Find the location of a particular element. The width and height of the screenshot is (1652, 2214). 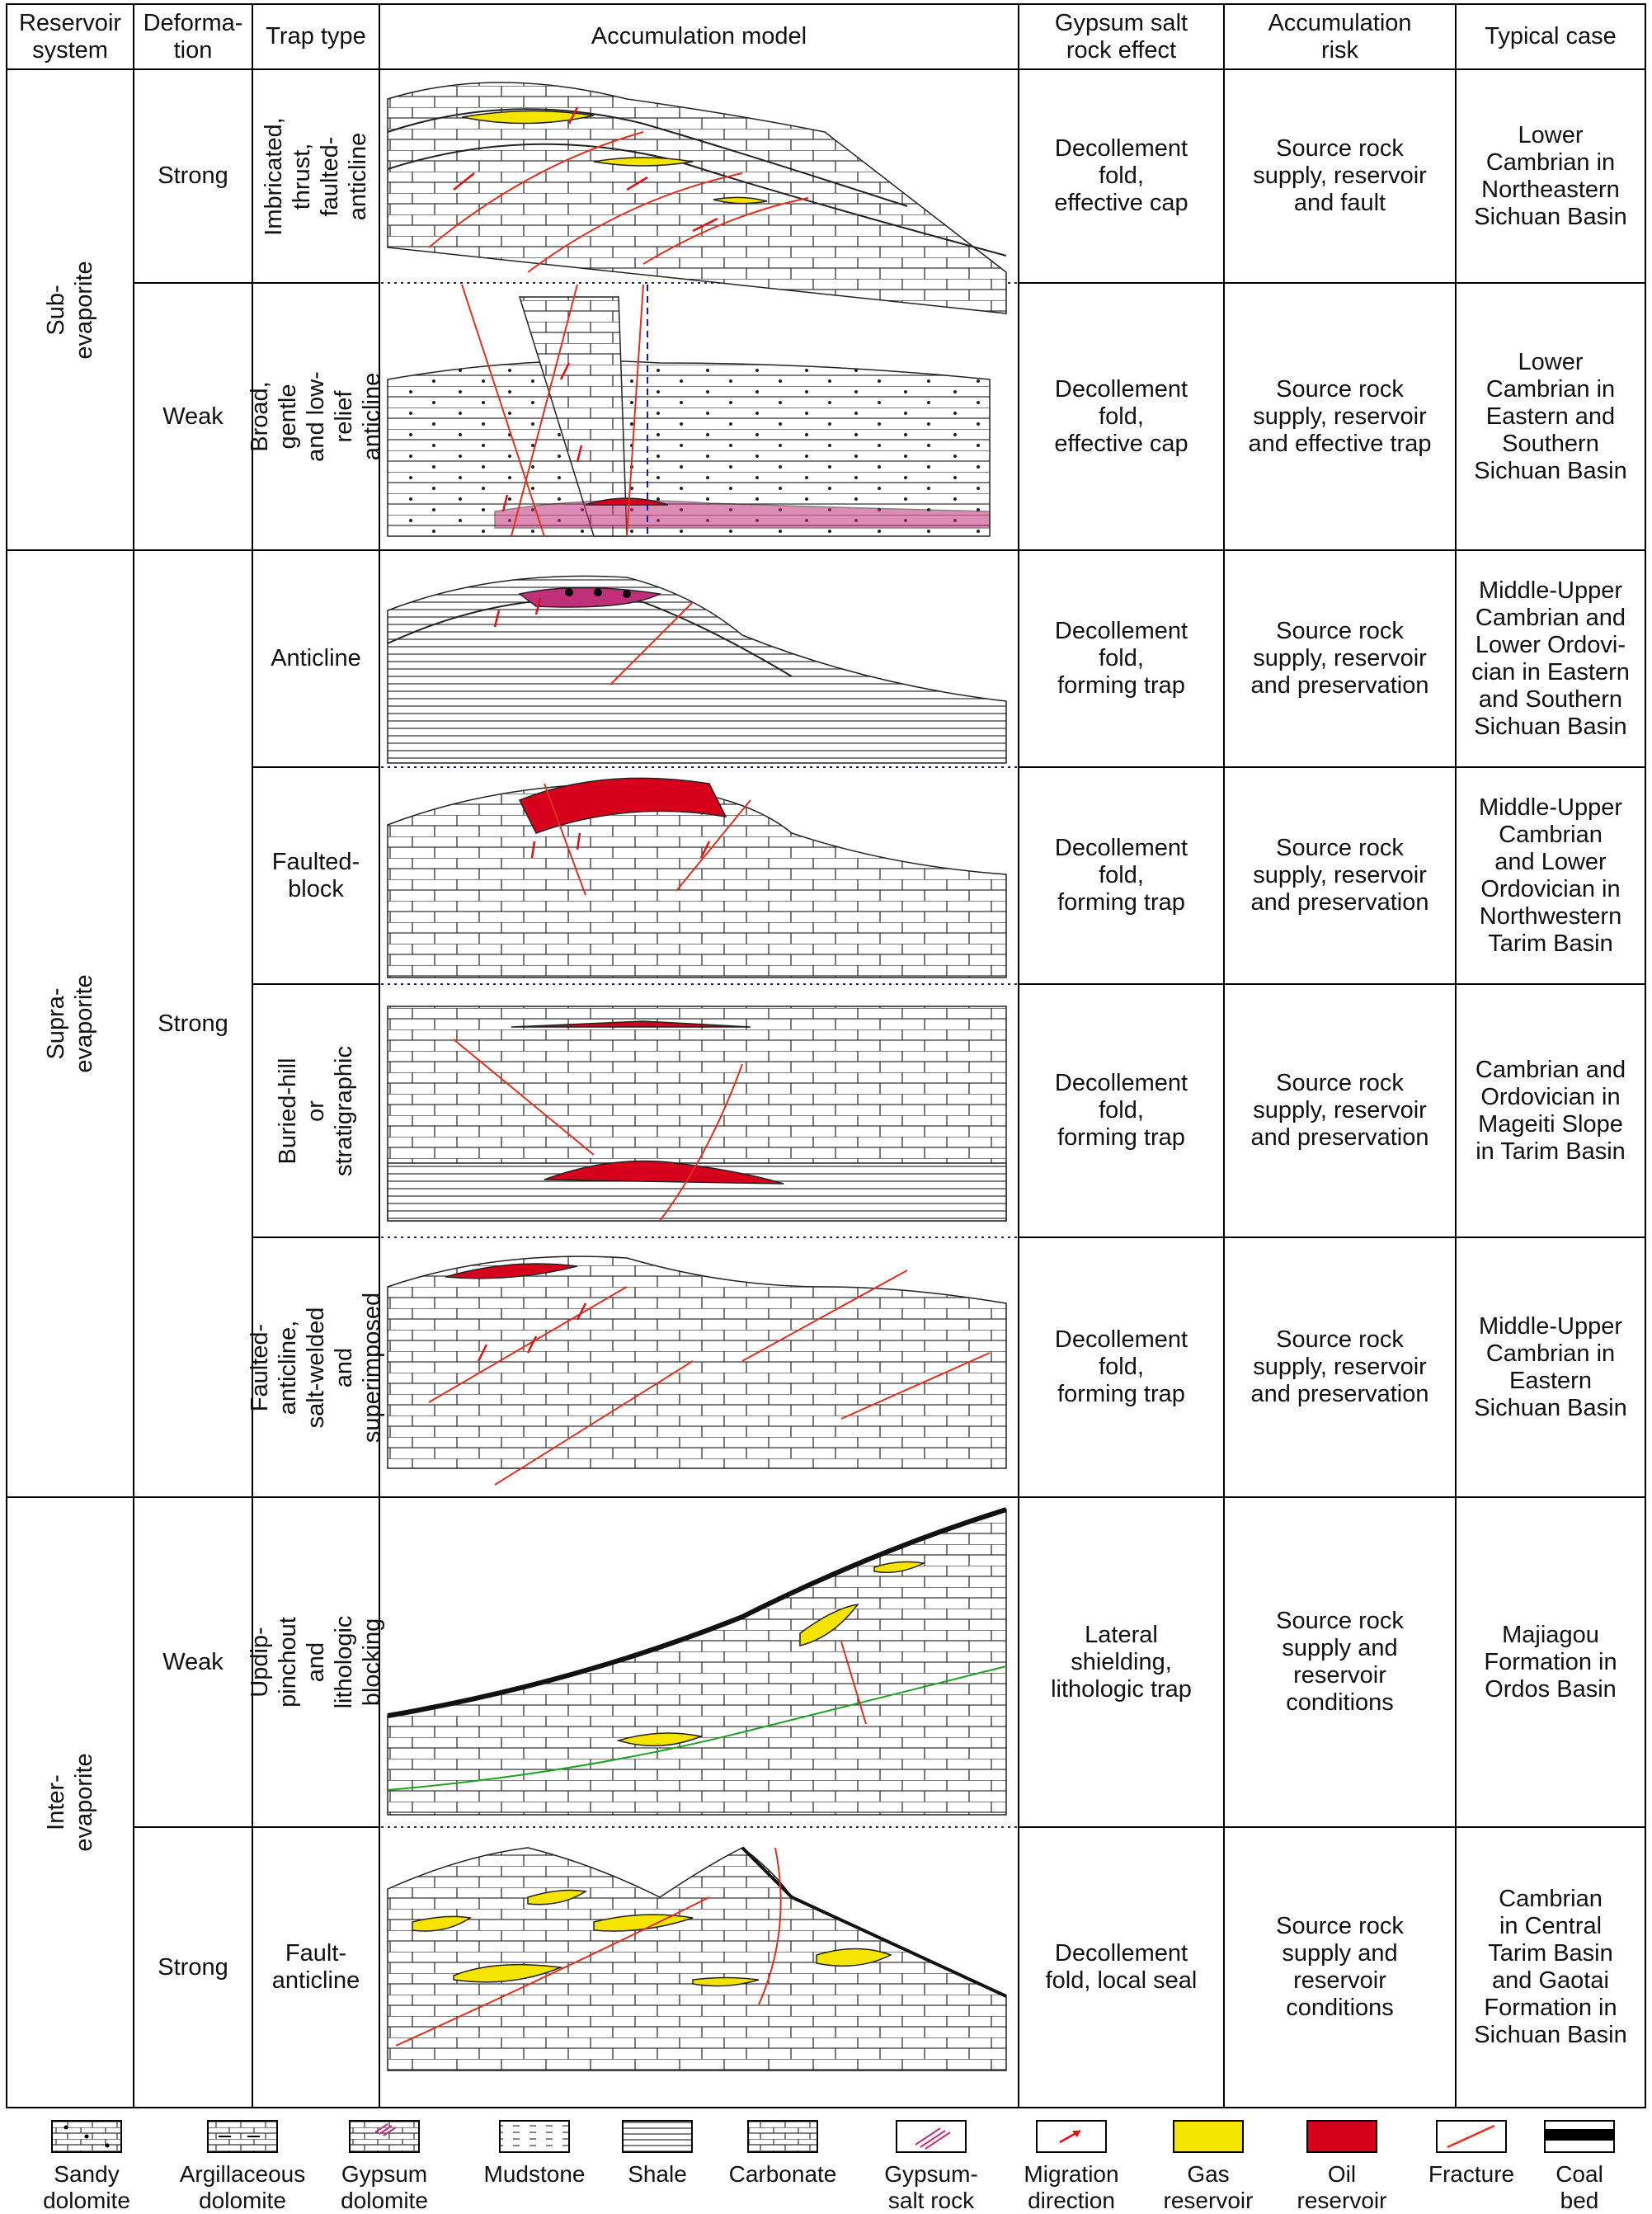

case-row7: Majiagou Formation in Ordos Basin is located at coordinates (1550, 1662).